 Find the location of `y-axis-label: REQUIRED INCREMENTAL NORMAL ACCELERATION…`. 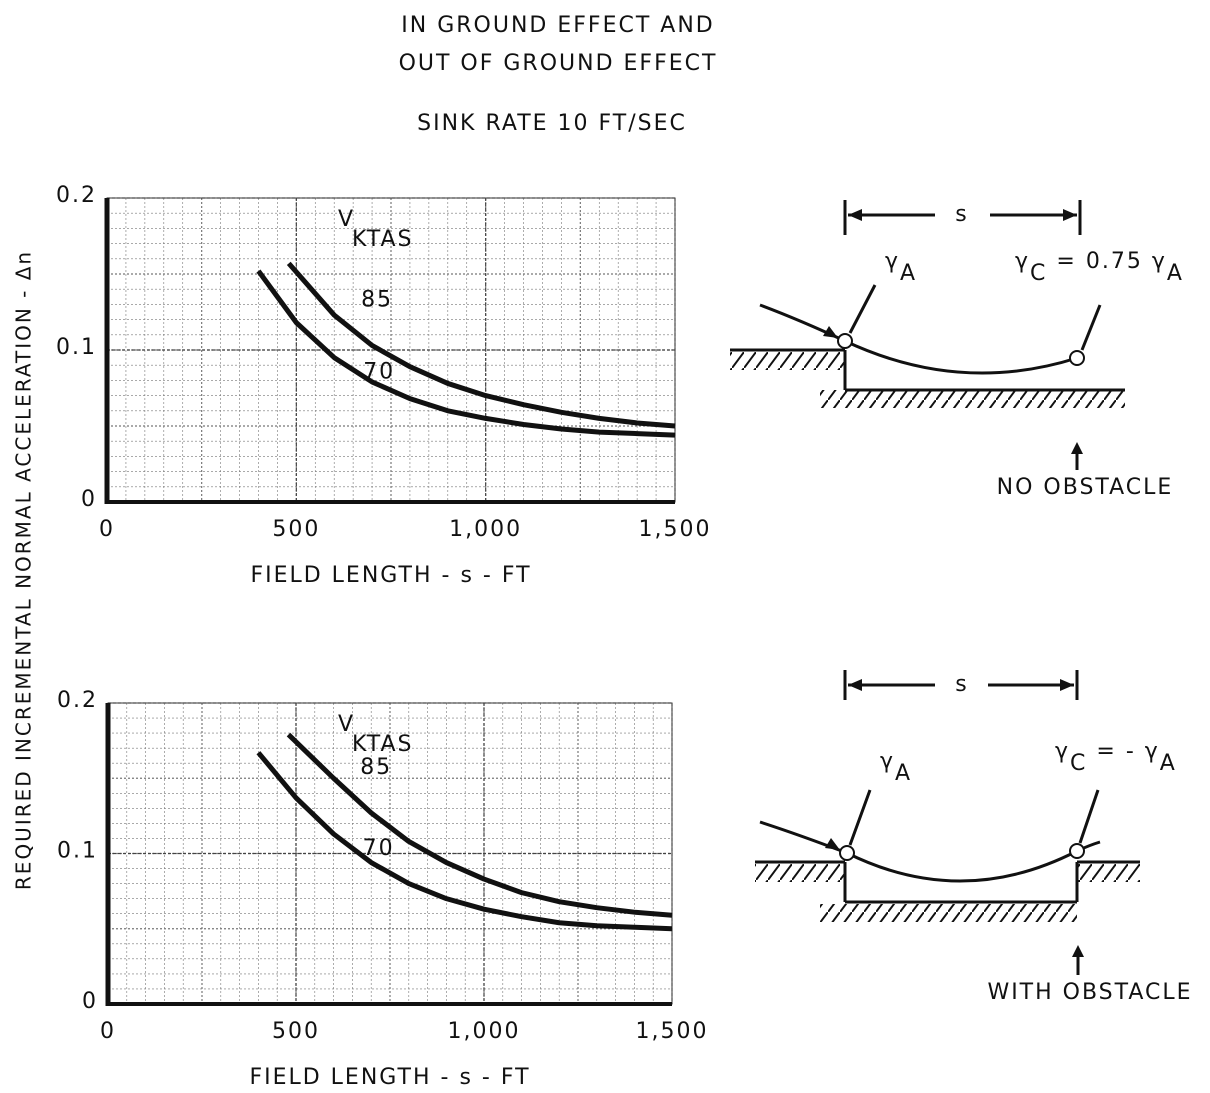

y-axis-label: REQUIRED INCREMENTAL NORMAL ACCELERATION… is located at coordinates (24, 570).